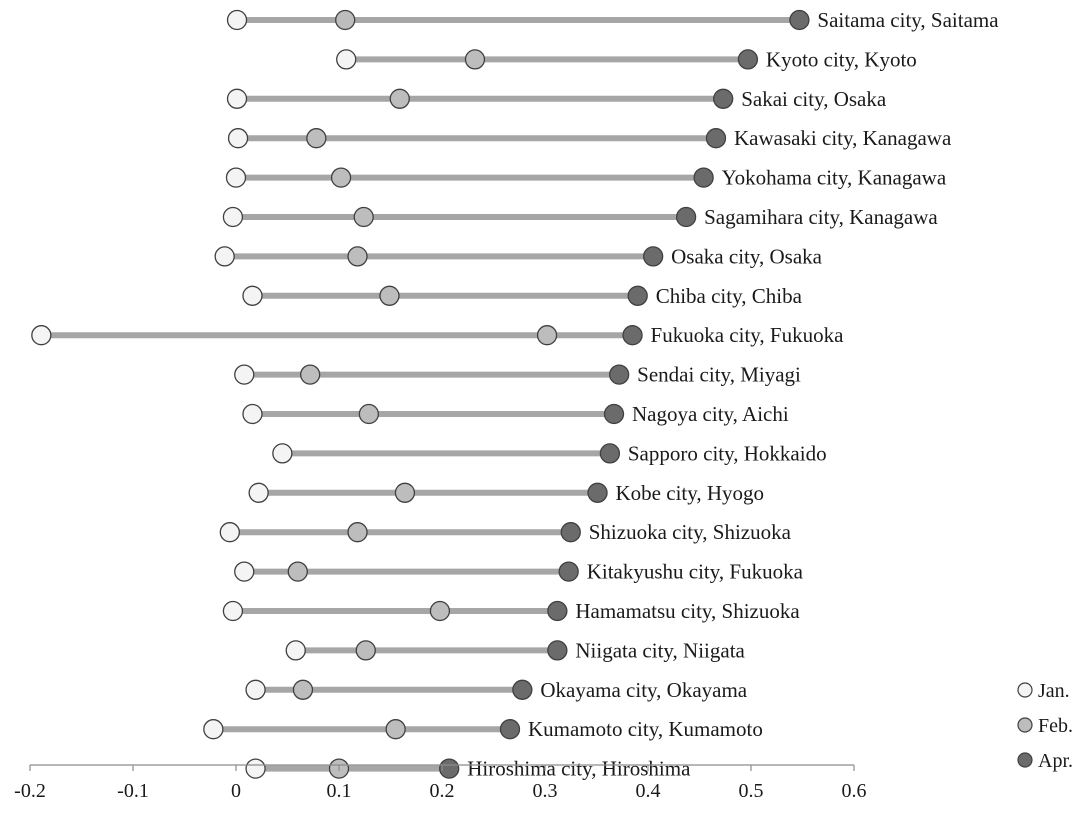 This screenshot has height=833, width=1088. What do you see at coordinates (589, 138) in the screenshot?
I see `city-row: Kawasaki city, Kanagawa` at bounding box center [589, 138].